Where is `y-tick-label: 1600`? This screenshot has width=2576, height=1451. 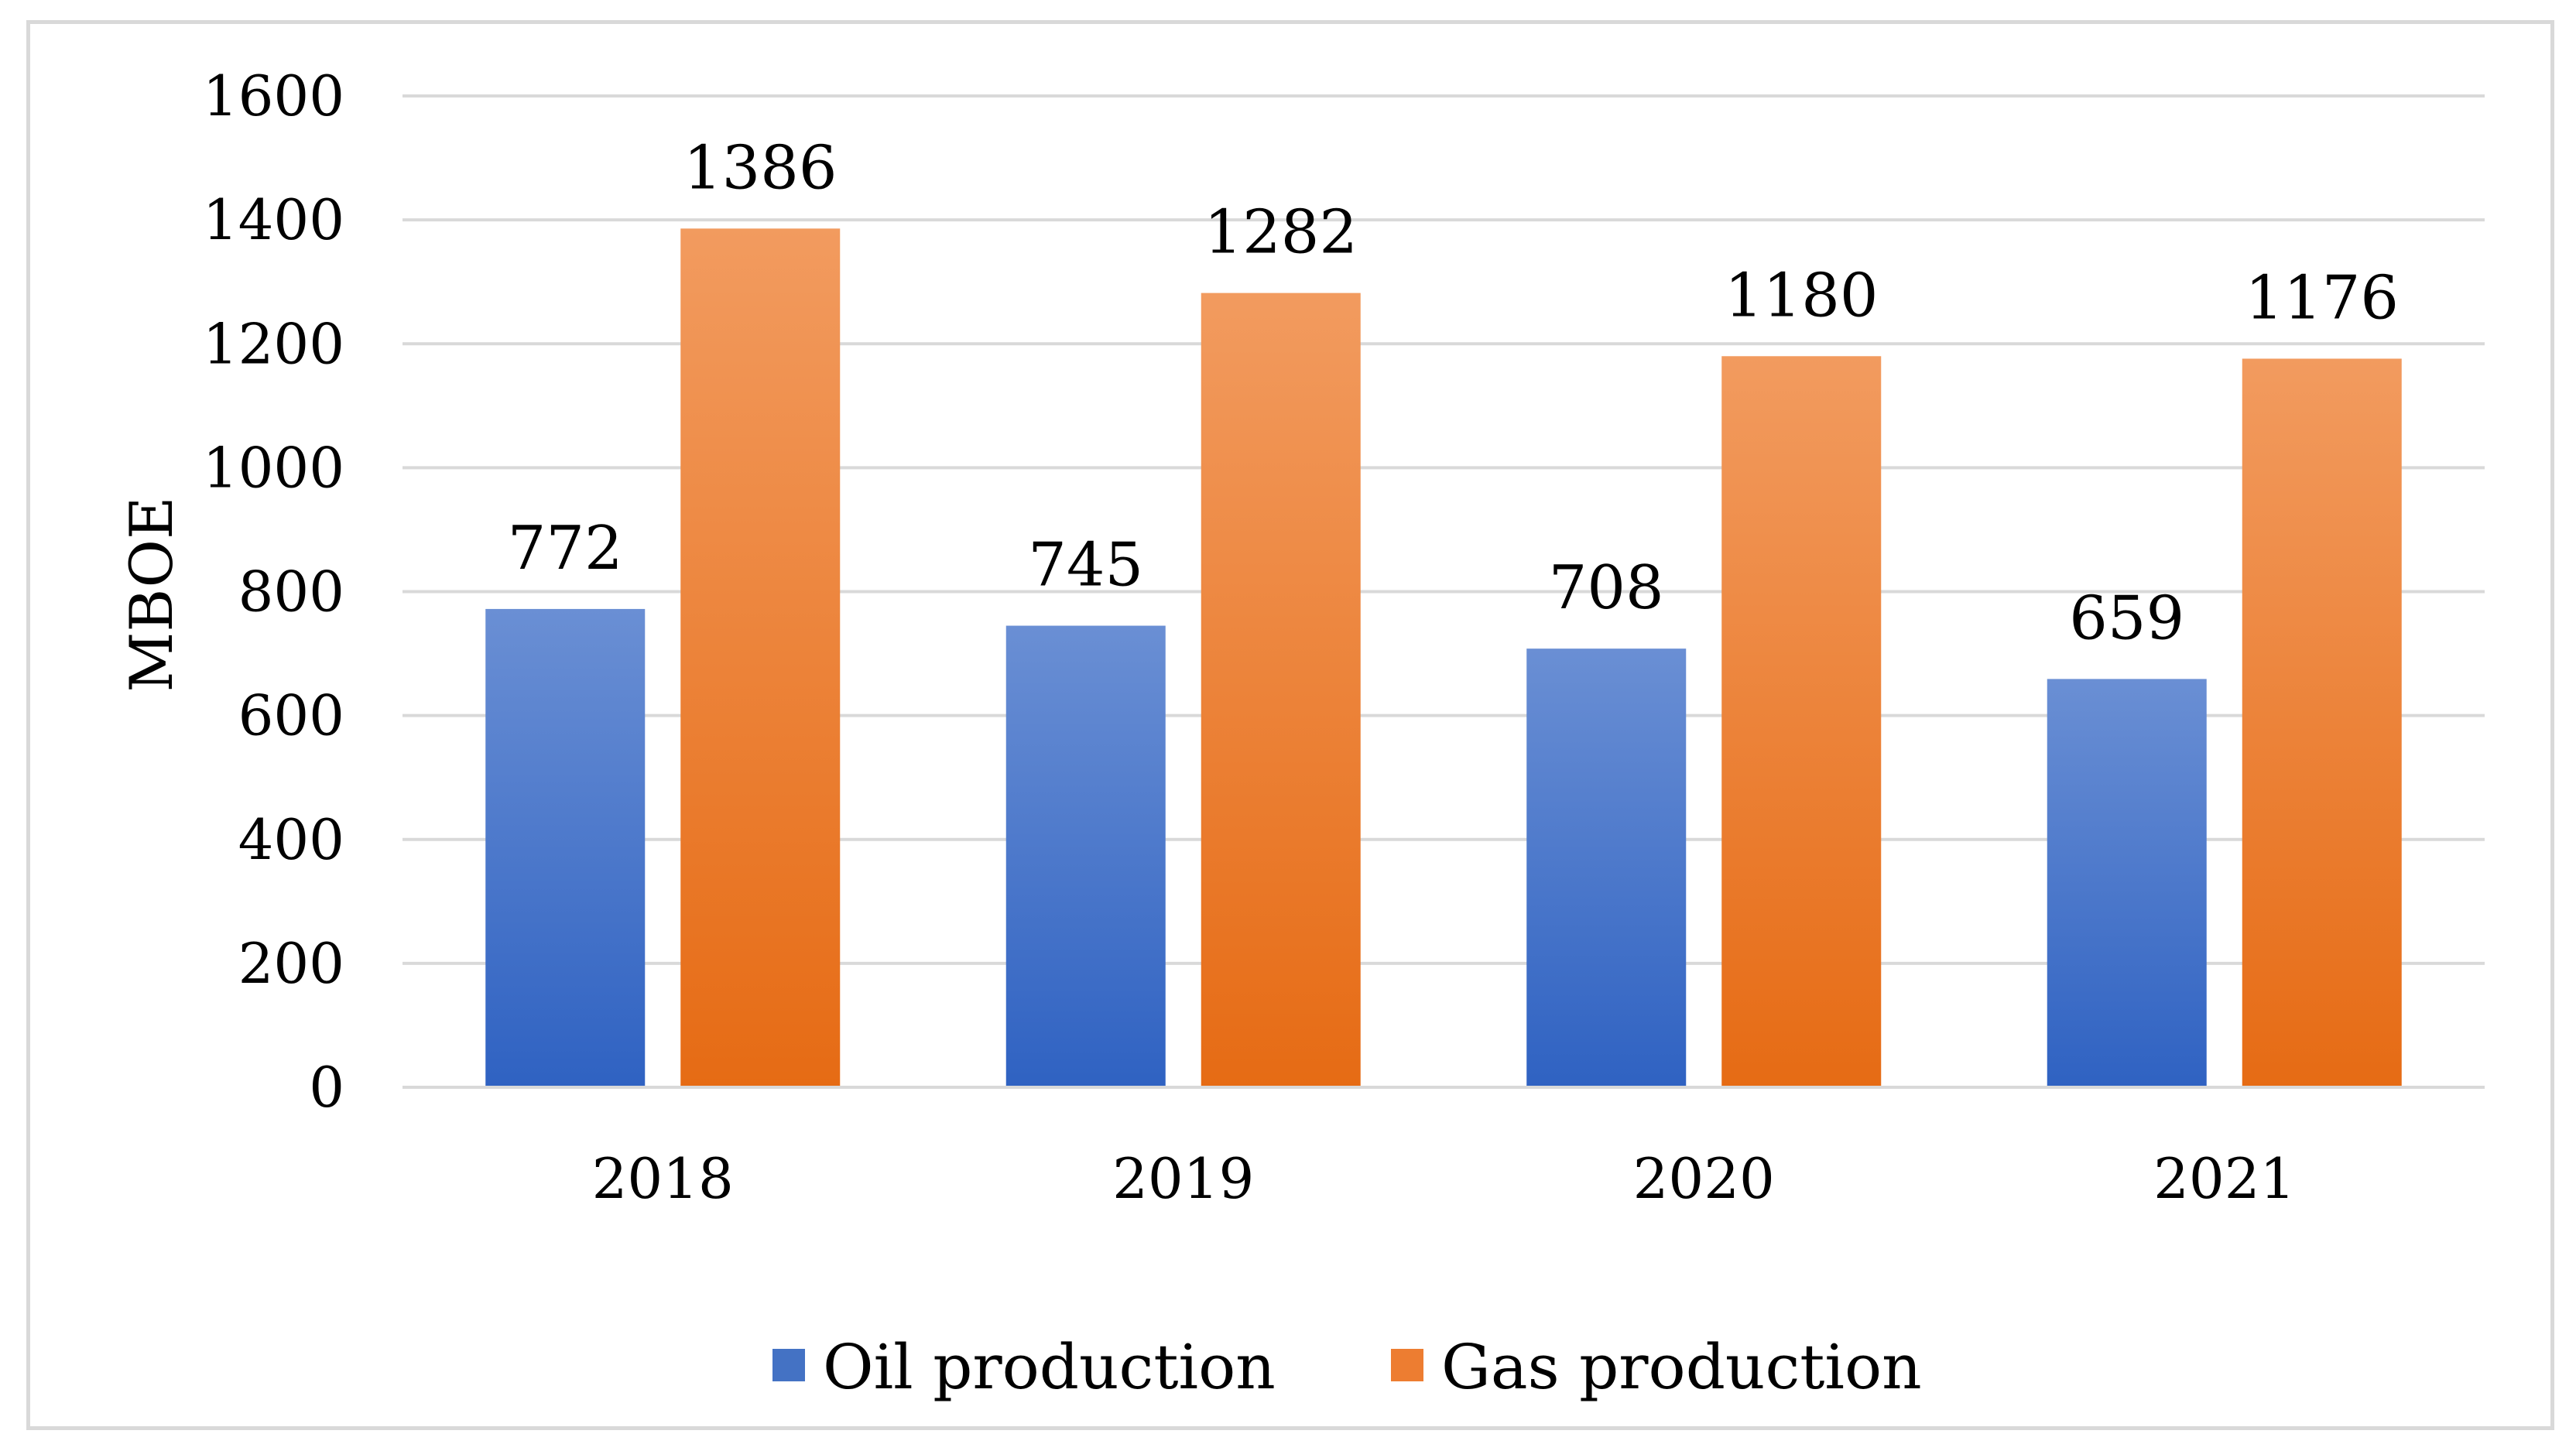 y-tick-label: 1600 is located at coordinates (273, 96).